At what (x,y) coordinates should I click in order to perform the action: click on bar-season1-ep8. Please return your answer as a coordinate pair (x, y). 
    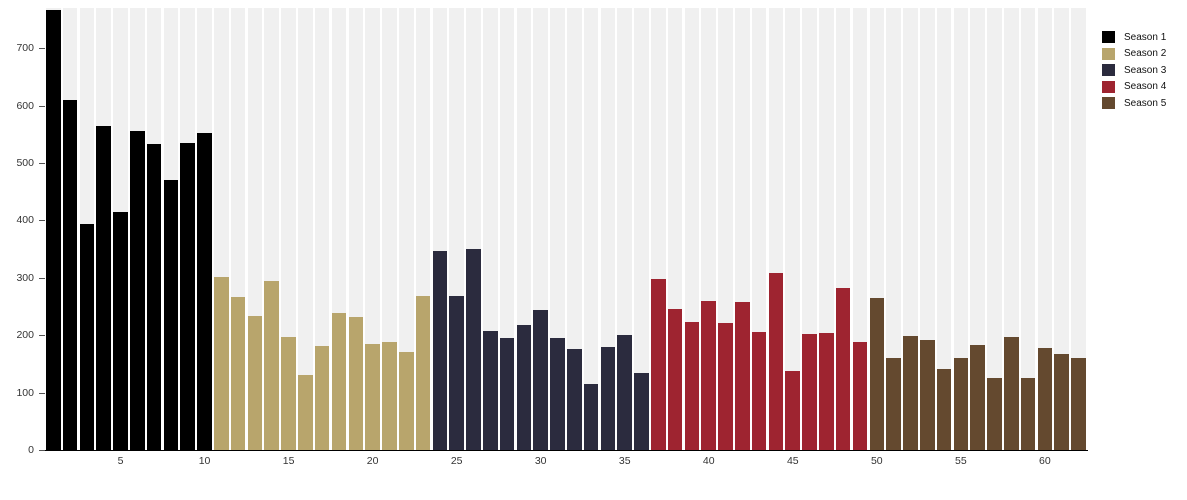
    Looking at the image, I should click on (171, 314).